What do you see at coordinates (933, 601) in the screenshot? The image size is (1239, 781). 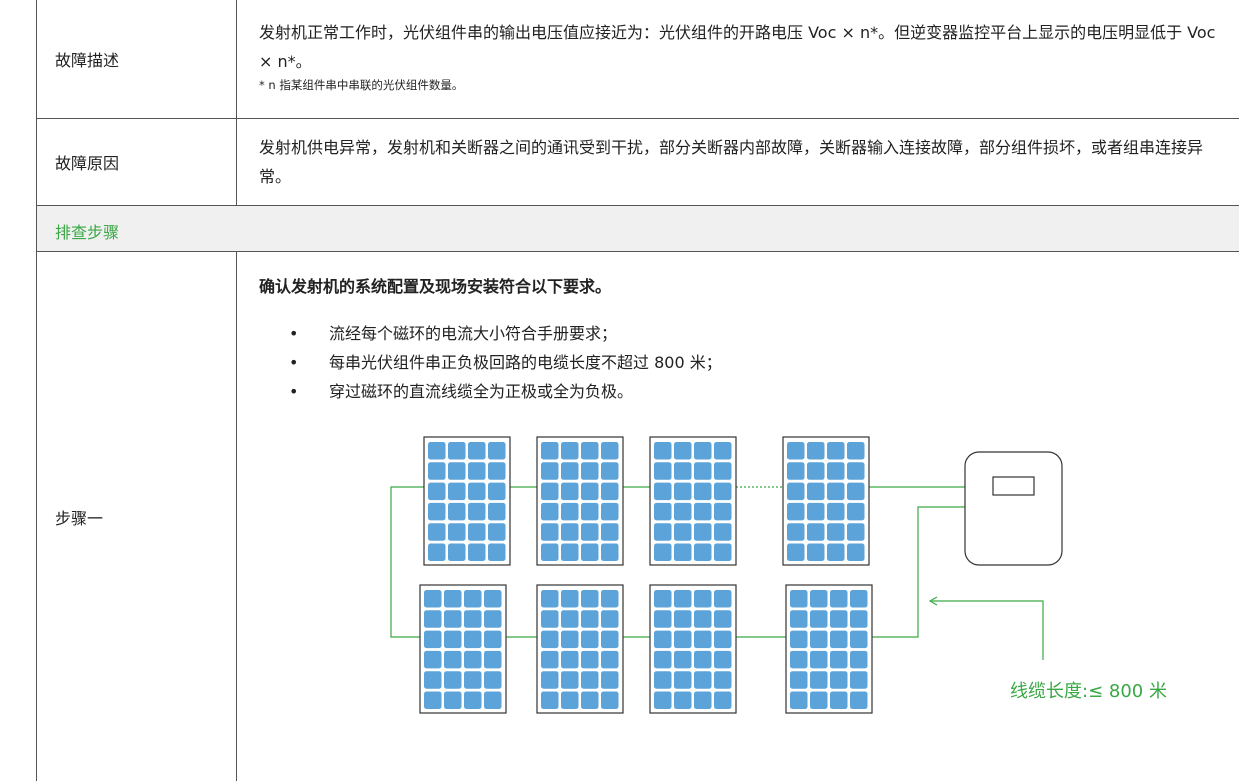 I see `arrow-head` at bounding box center [933, 601].